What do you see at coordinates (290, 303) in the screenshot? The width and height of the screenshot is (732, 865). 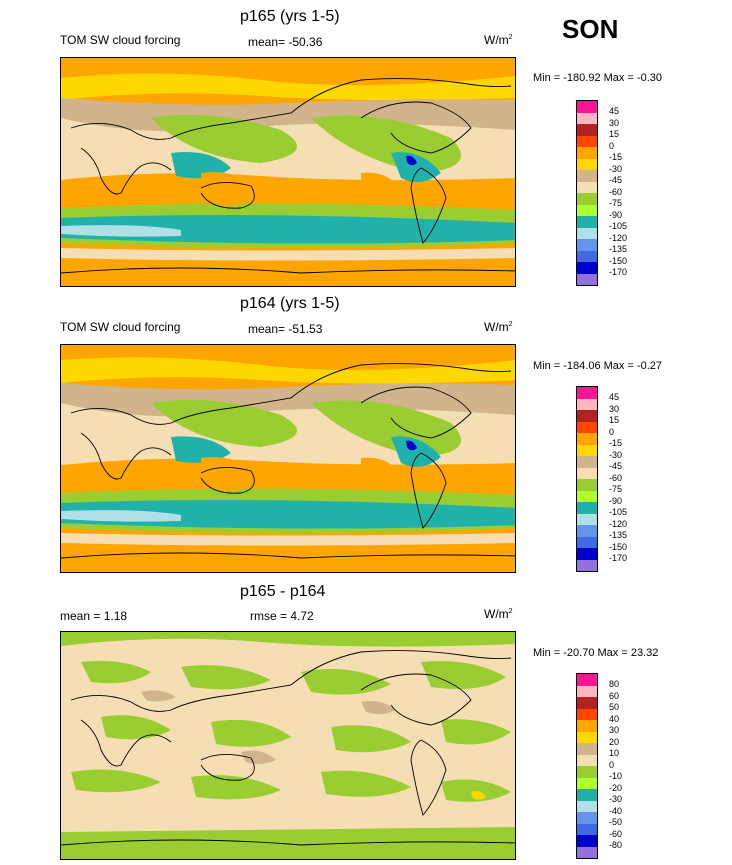 I see `panel-2-title: p164 (yrs 1-5)` at bounding box center [290, 303].